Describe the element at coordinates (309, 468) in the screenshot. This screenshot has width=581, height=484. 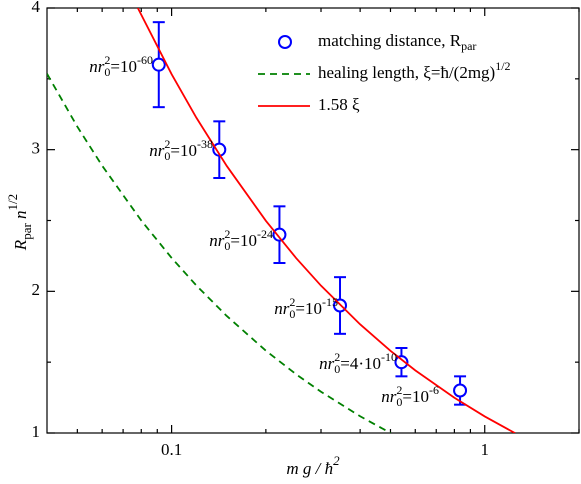
I see `text-part: m g / ħ` at that location.